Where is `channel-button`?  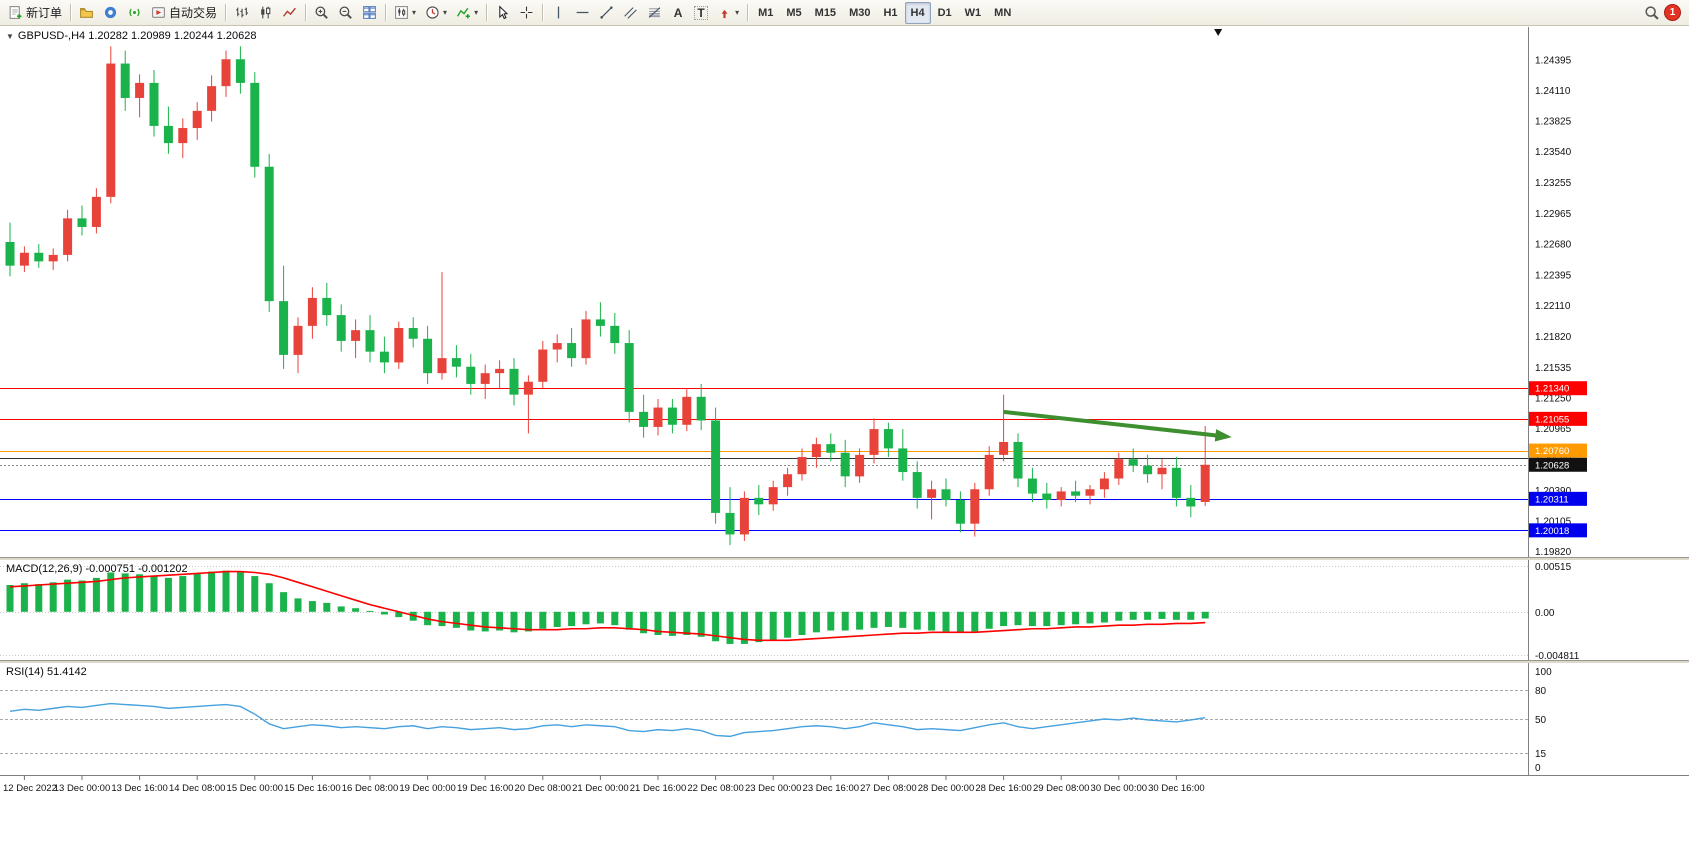
channel-button is located at coordinates (630, 13).